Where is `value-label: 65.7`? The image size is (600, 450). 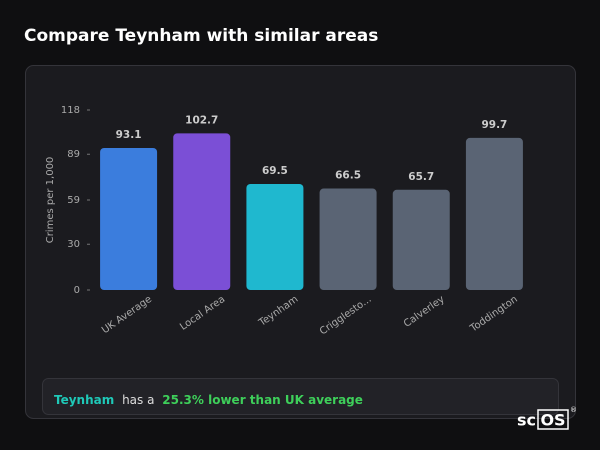
value-label: 65.7 is located at coordinates (421, 177).